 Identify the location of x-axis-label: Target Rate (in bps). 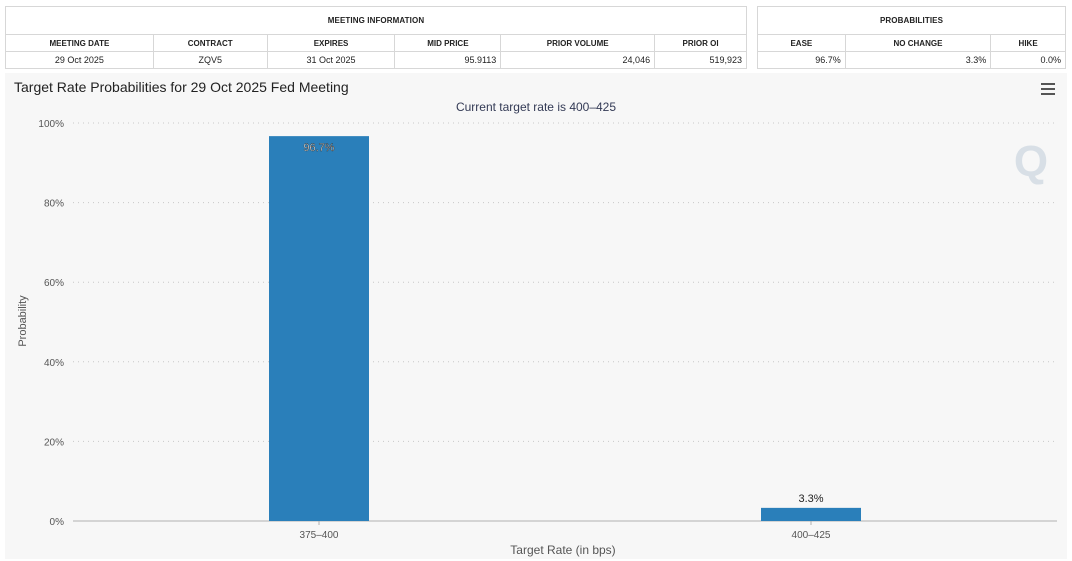
(562, 550).